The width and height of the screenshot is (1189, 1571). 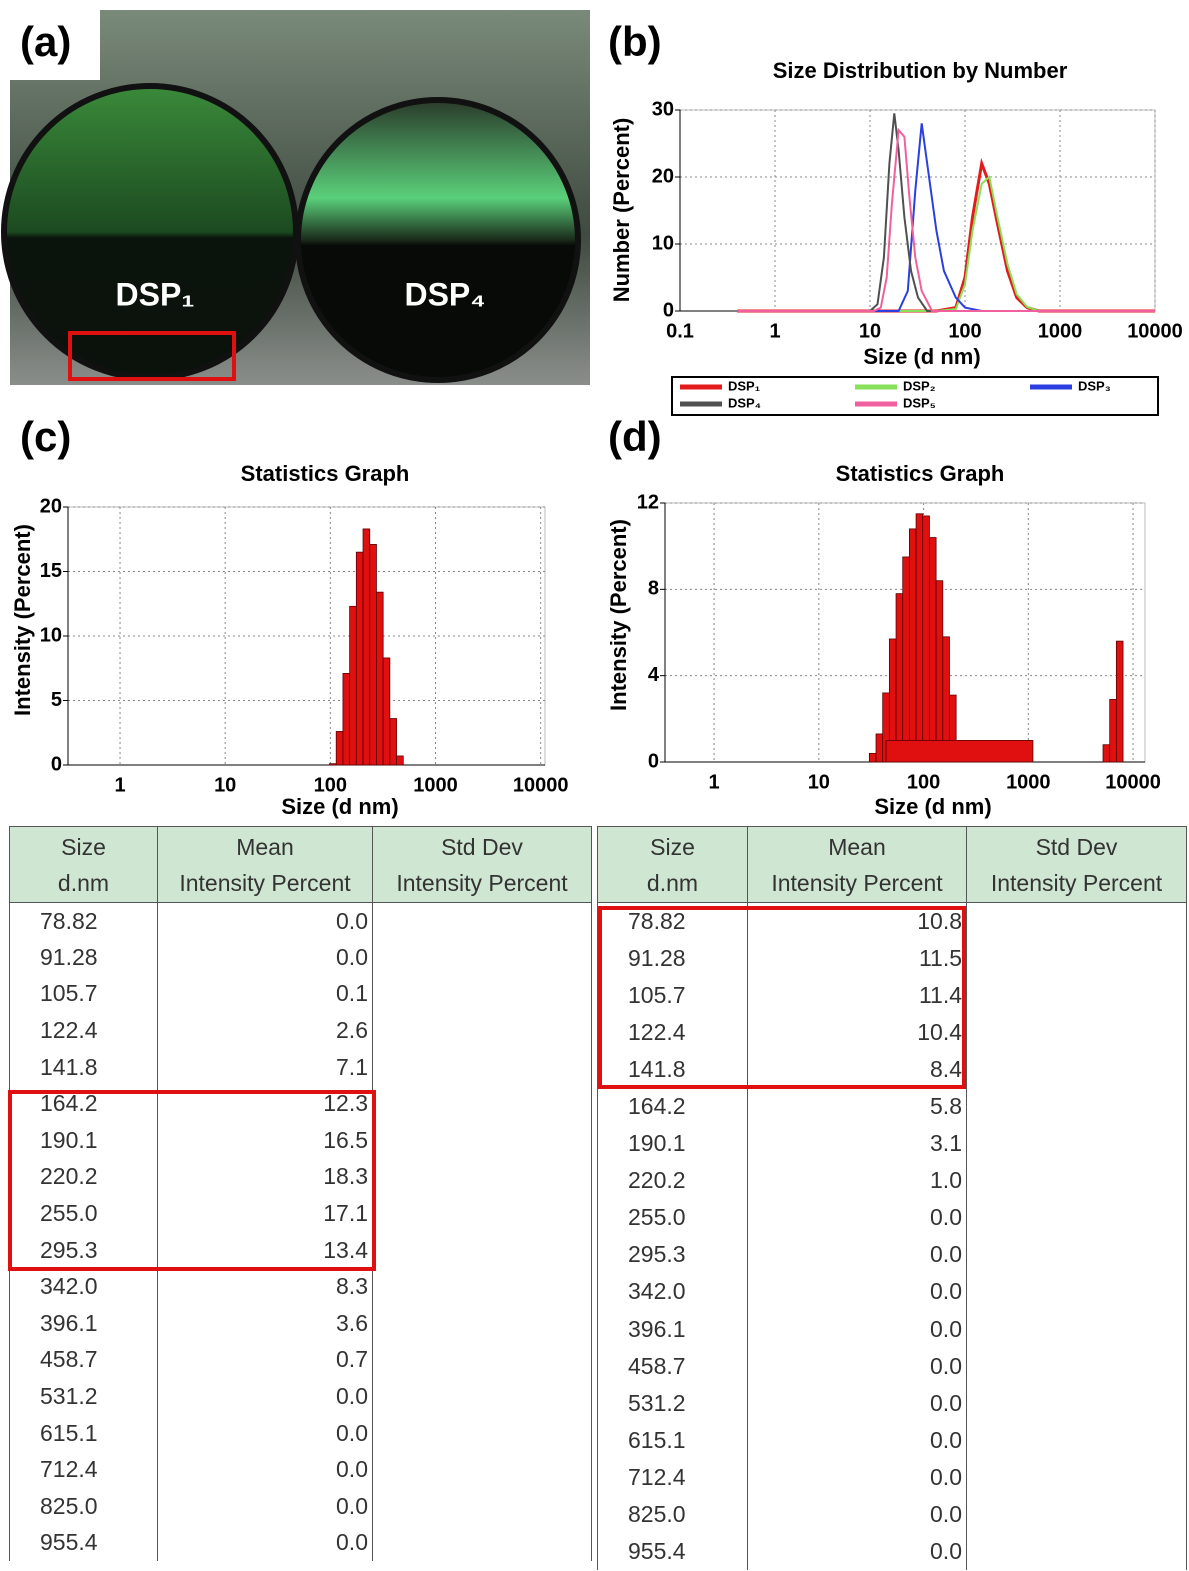 I want to click on legend-label: DSP₄, so click(x=744, y=402).